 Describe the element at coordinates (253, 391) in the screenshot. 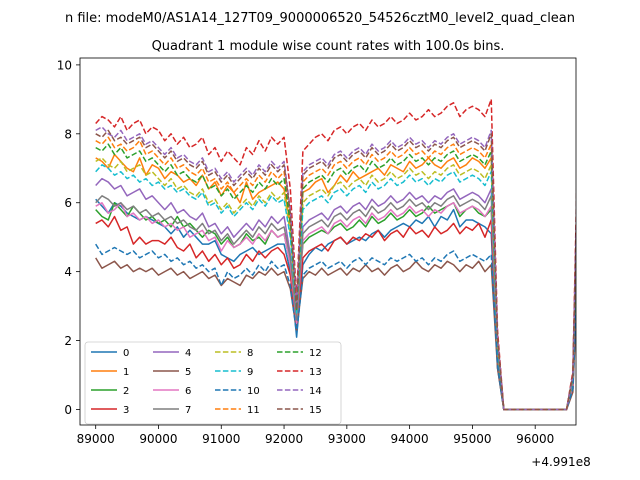

I see `legend-label-10: 10` at that location.